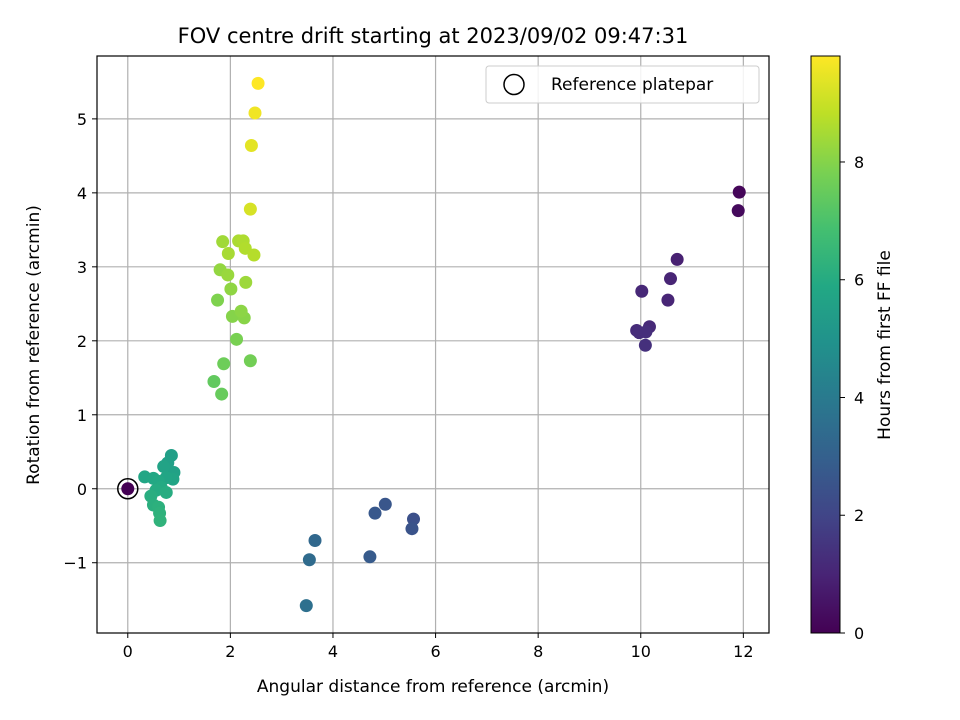  I want to click on colorbar-label: Hours from first FF file, so click(885, 345).